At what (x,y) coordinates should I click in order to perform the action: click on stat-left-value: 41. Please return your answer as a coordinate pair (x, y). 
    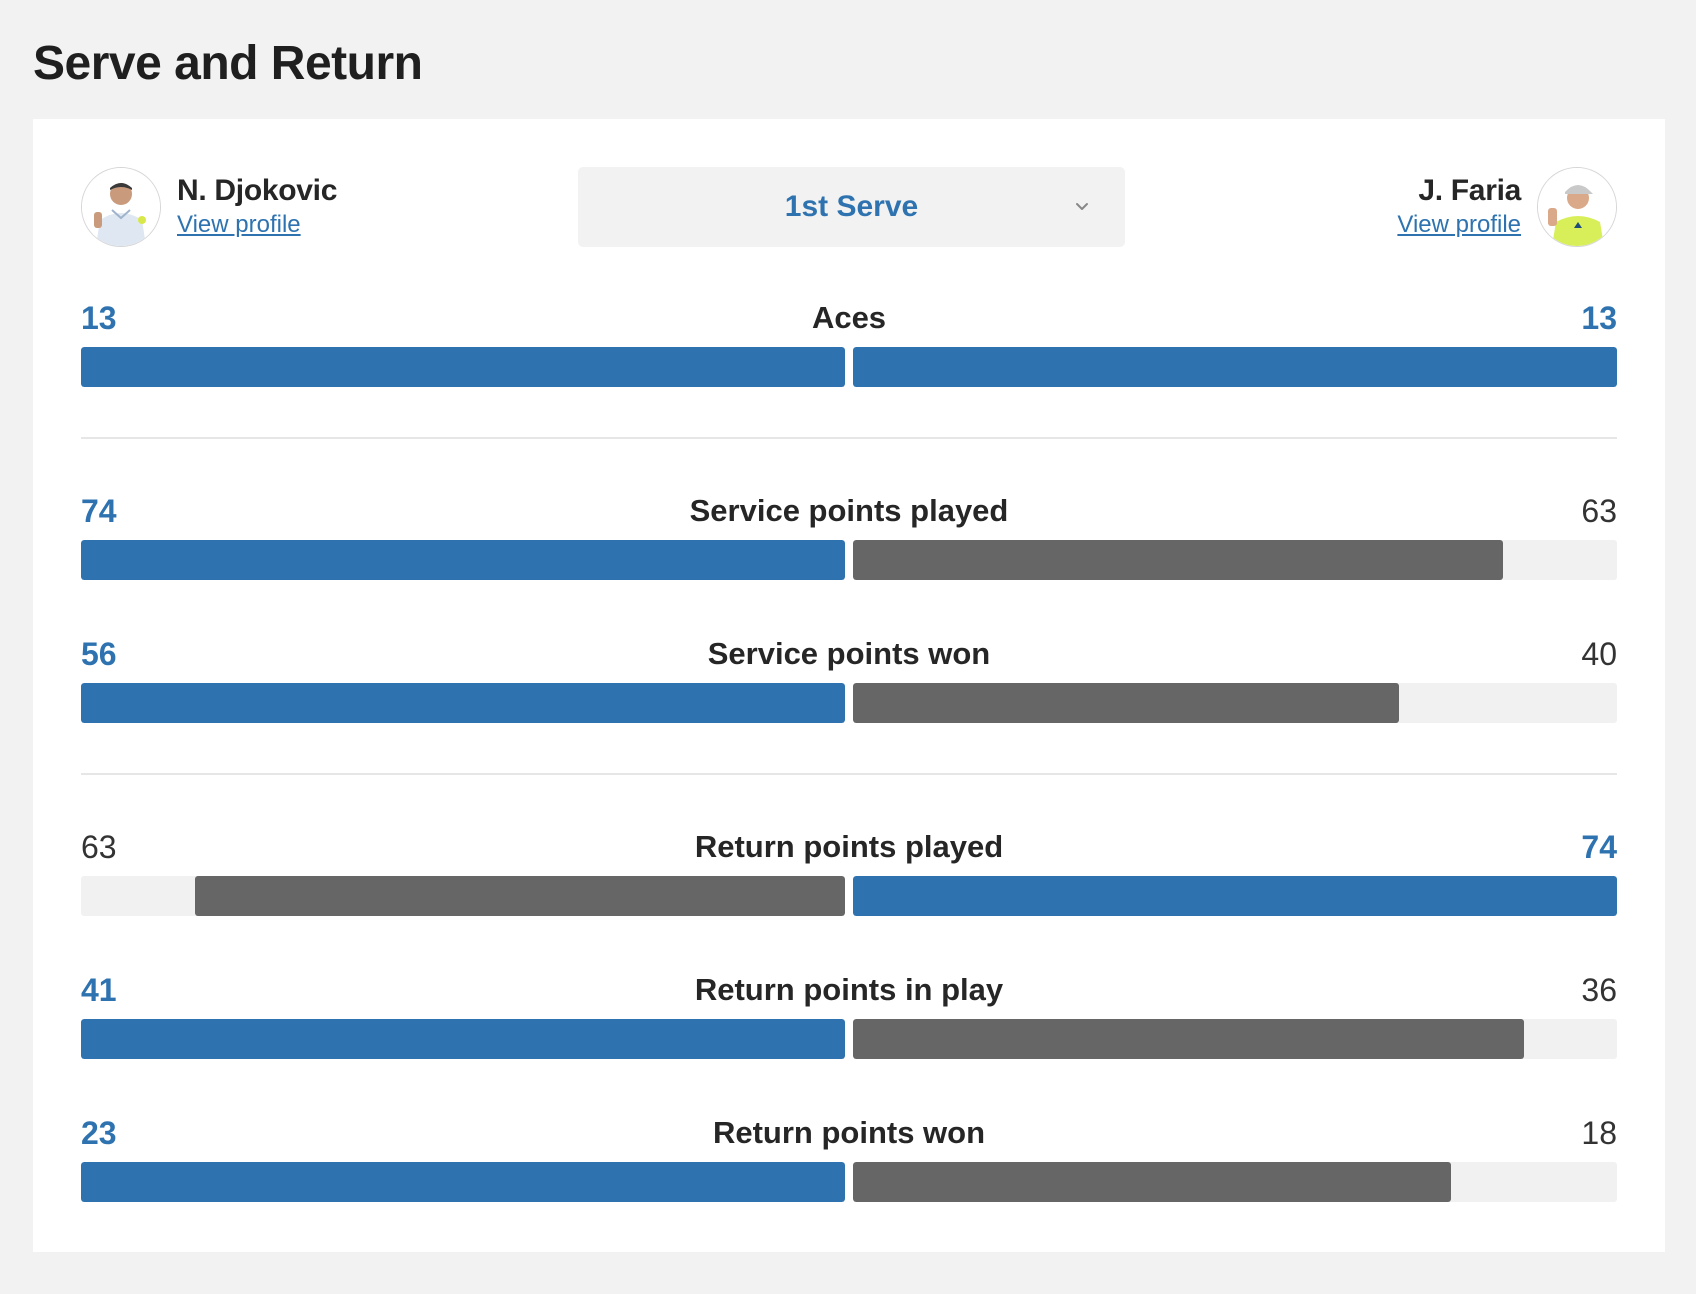
    Looking at the image, I should click on (99, 990).